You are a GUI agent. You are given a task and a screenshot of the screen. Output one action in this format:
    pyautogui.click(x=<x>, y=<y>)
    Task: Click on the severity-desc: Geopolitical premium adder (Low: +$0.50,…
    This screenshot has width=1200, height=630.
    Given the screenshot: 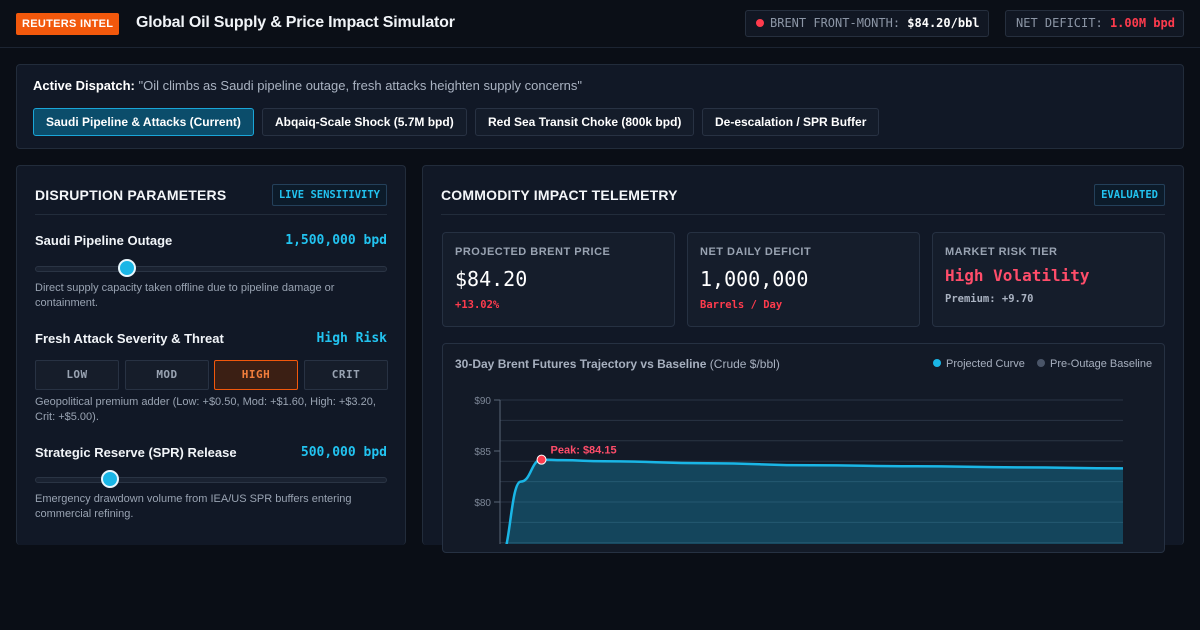 What is the action you would take?
    pyautogui.click(x=205, y=409)
    